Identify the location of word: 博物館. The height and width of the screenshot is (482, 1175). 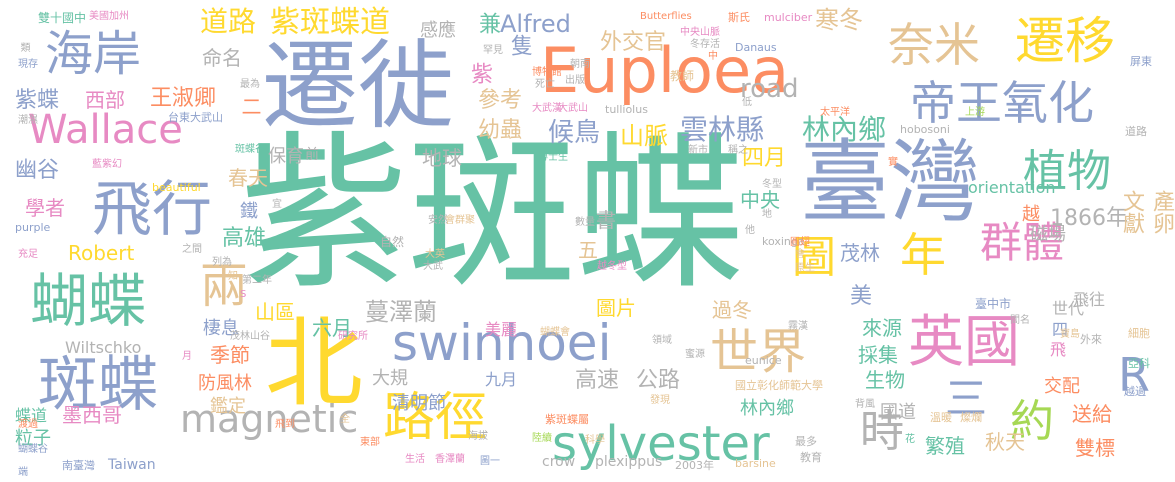
(547, 72).